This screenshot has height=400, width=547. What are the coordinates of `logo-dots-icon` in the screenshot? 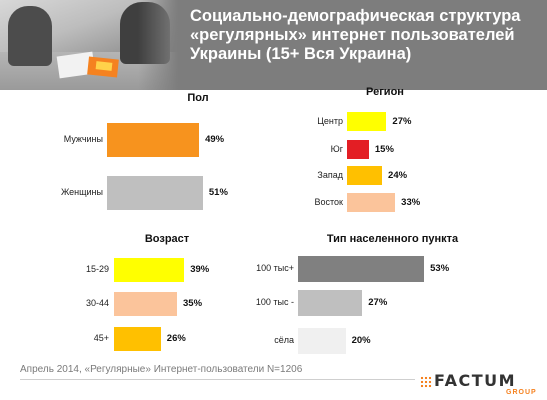 It's located at (426, 382).